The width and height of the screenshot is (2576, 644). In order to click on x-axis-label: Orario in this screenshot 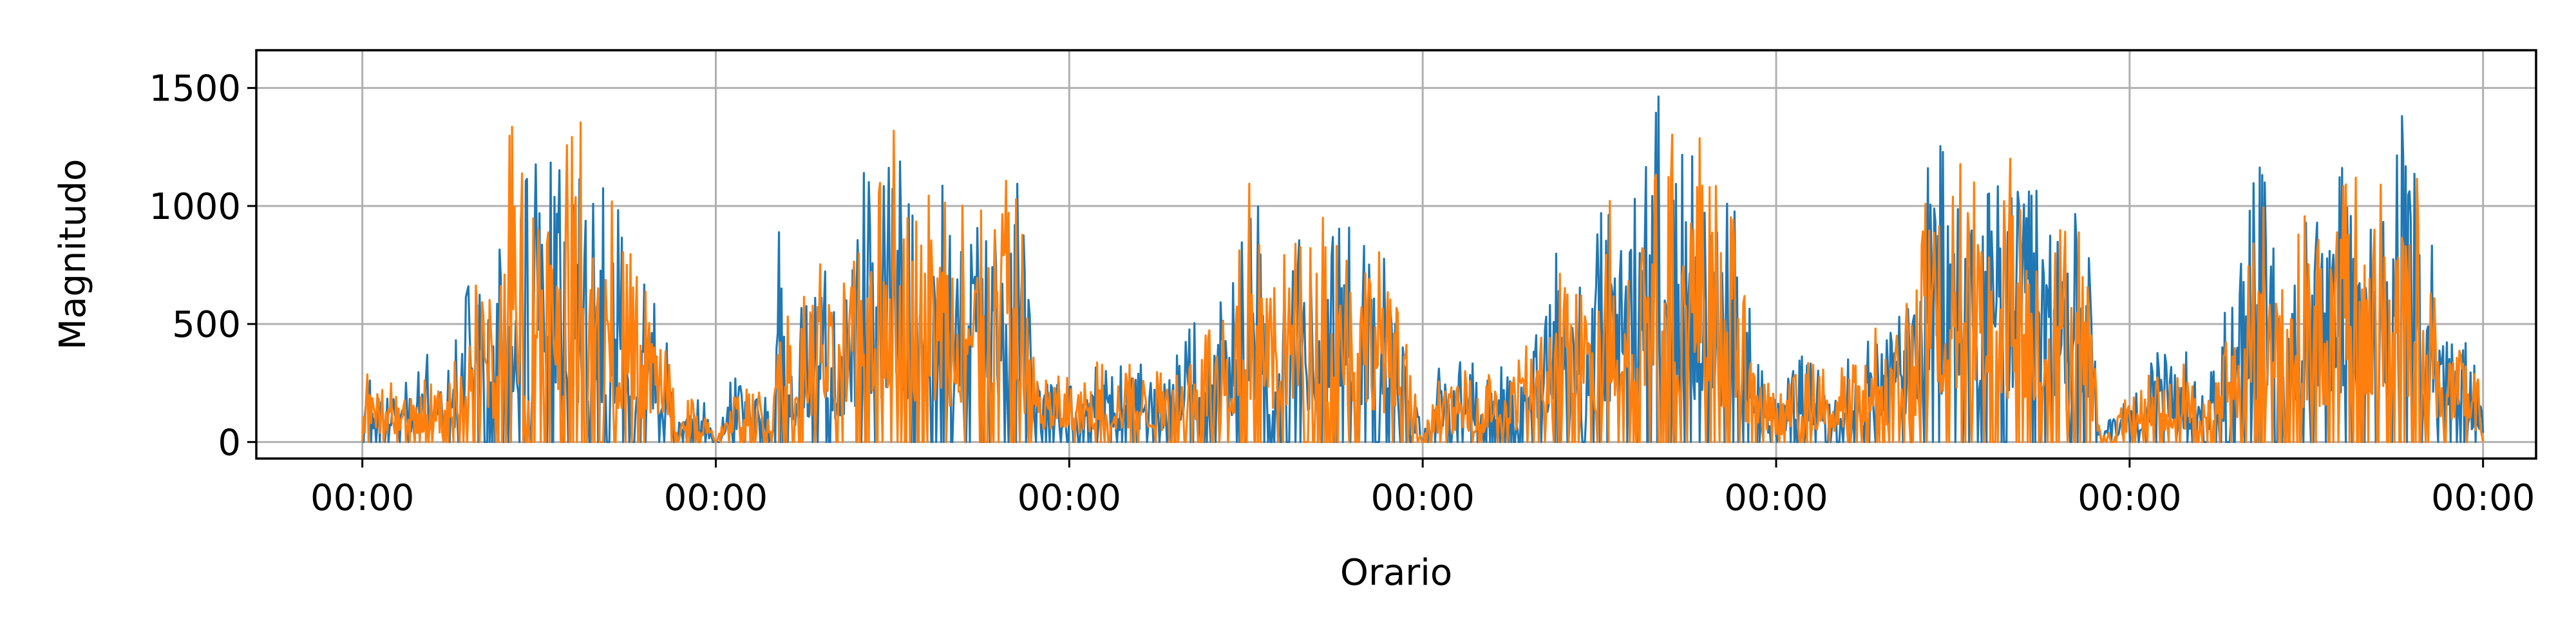, I will do `click(1396, 573)`.